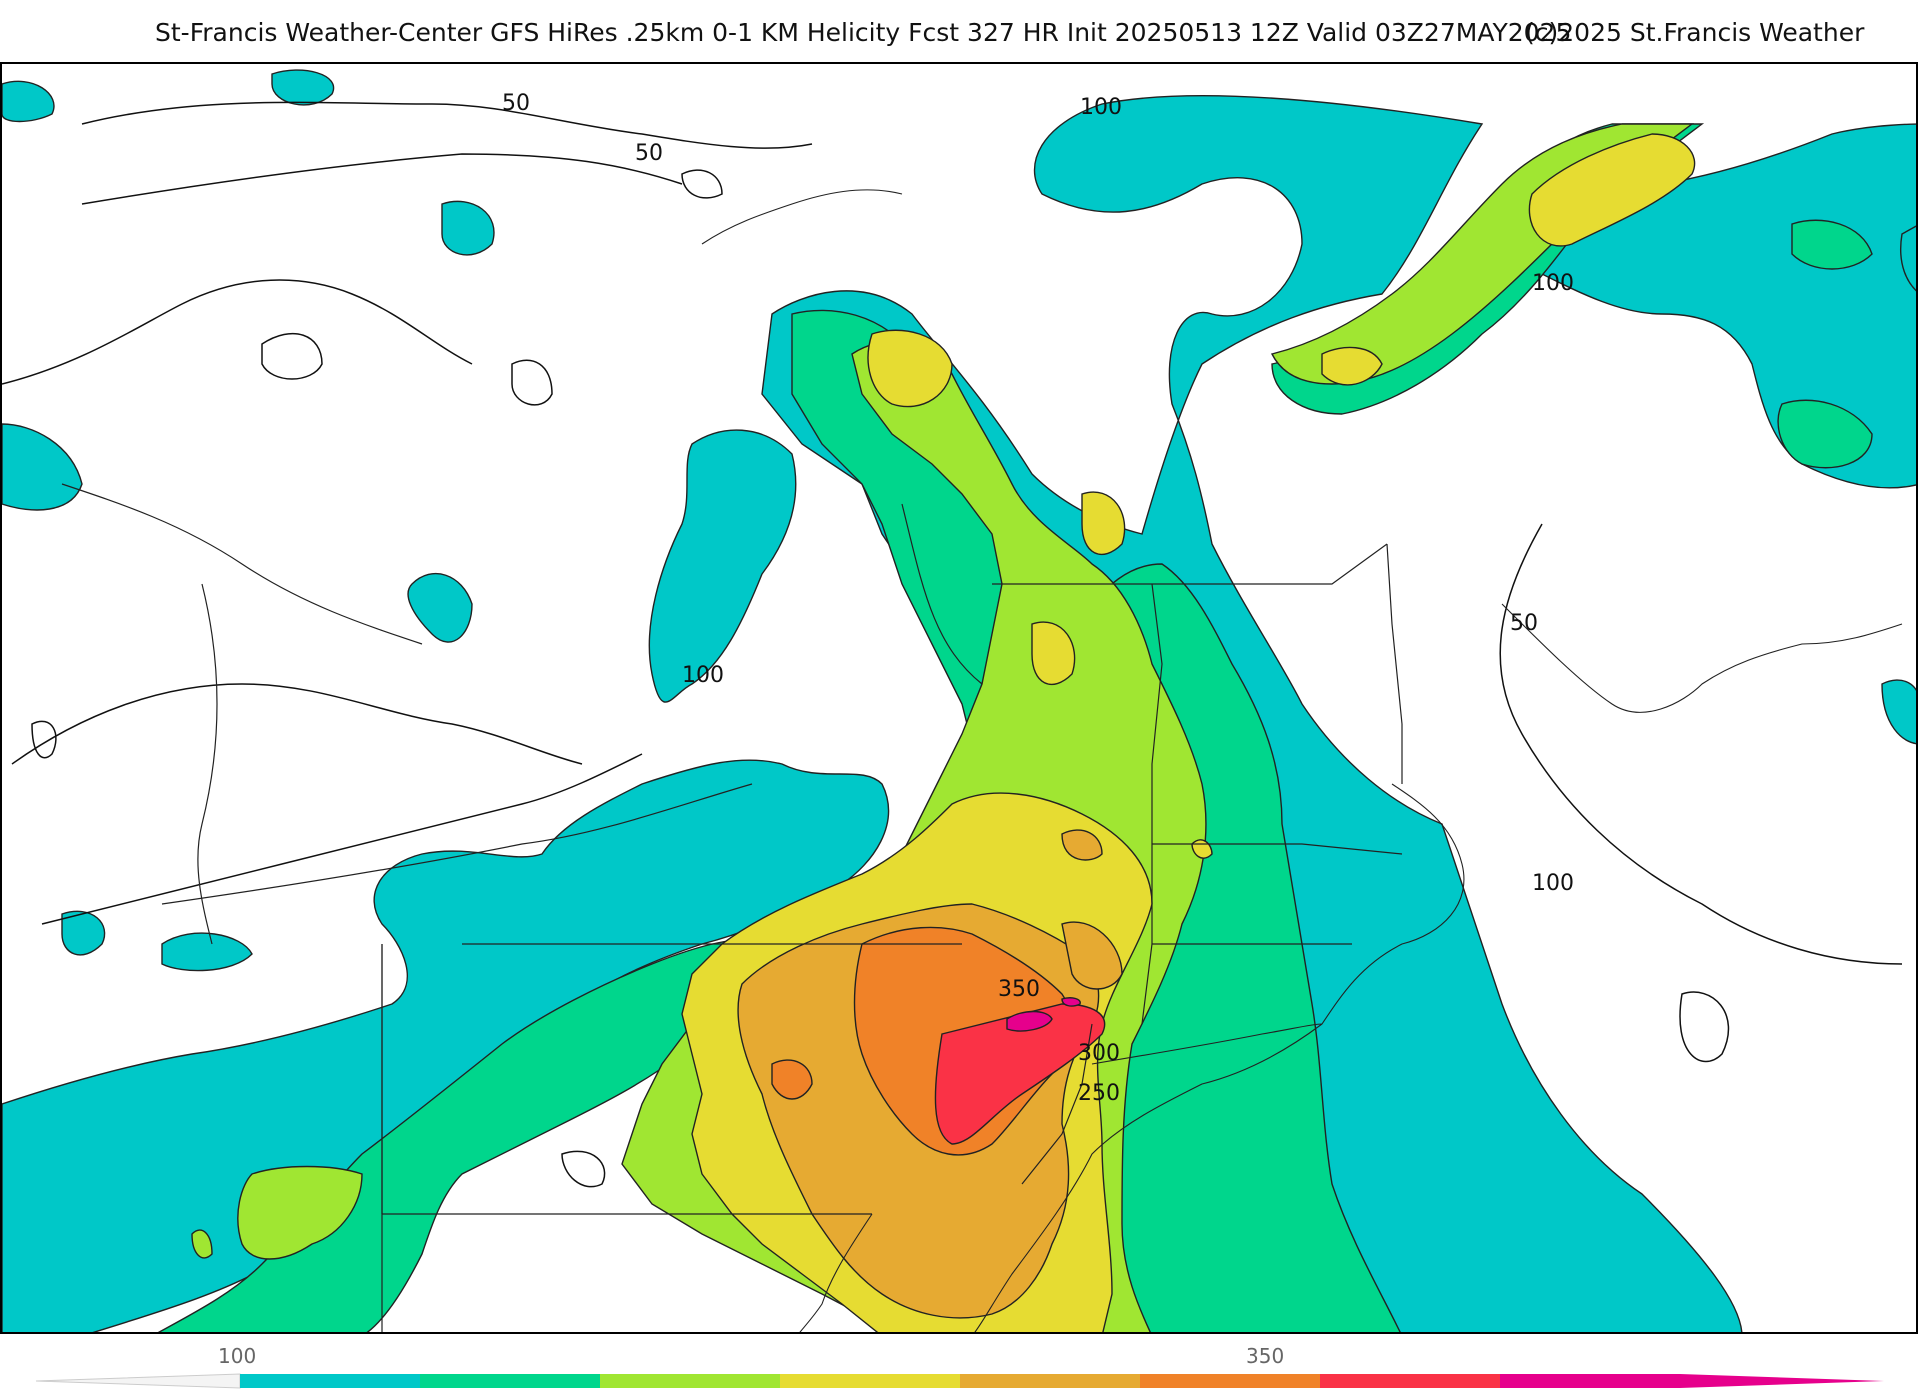 This screenshot has width=1920, height=1400. I want to click on red-region-main, so click(1020, 1074).